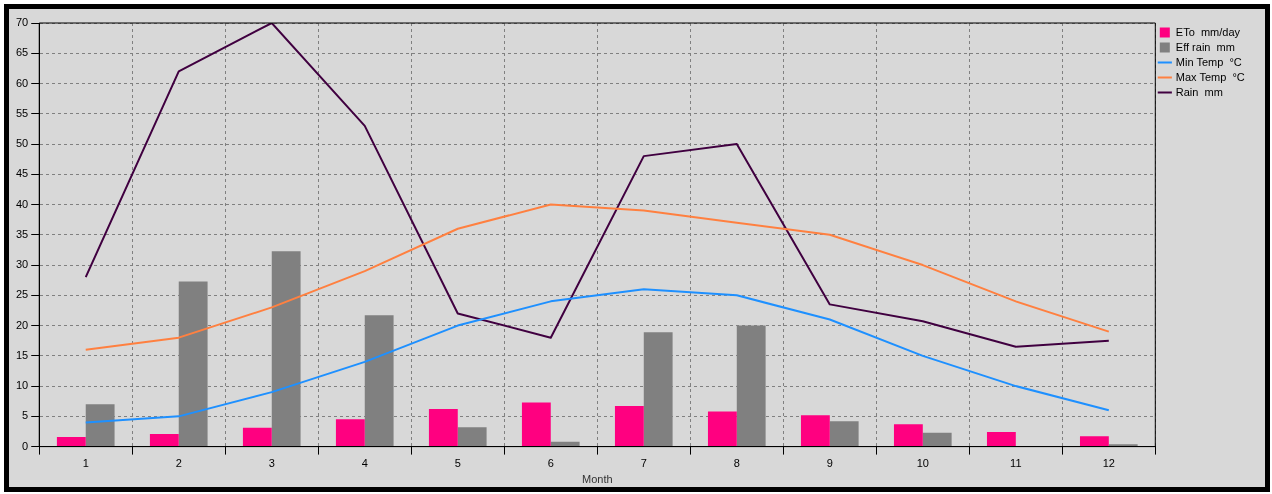  I want to click on x-tick-label: 10, so click(922, 463).